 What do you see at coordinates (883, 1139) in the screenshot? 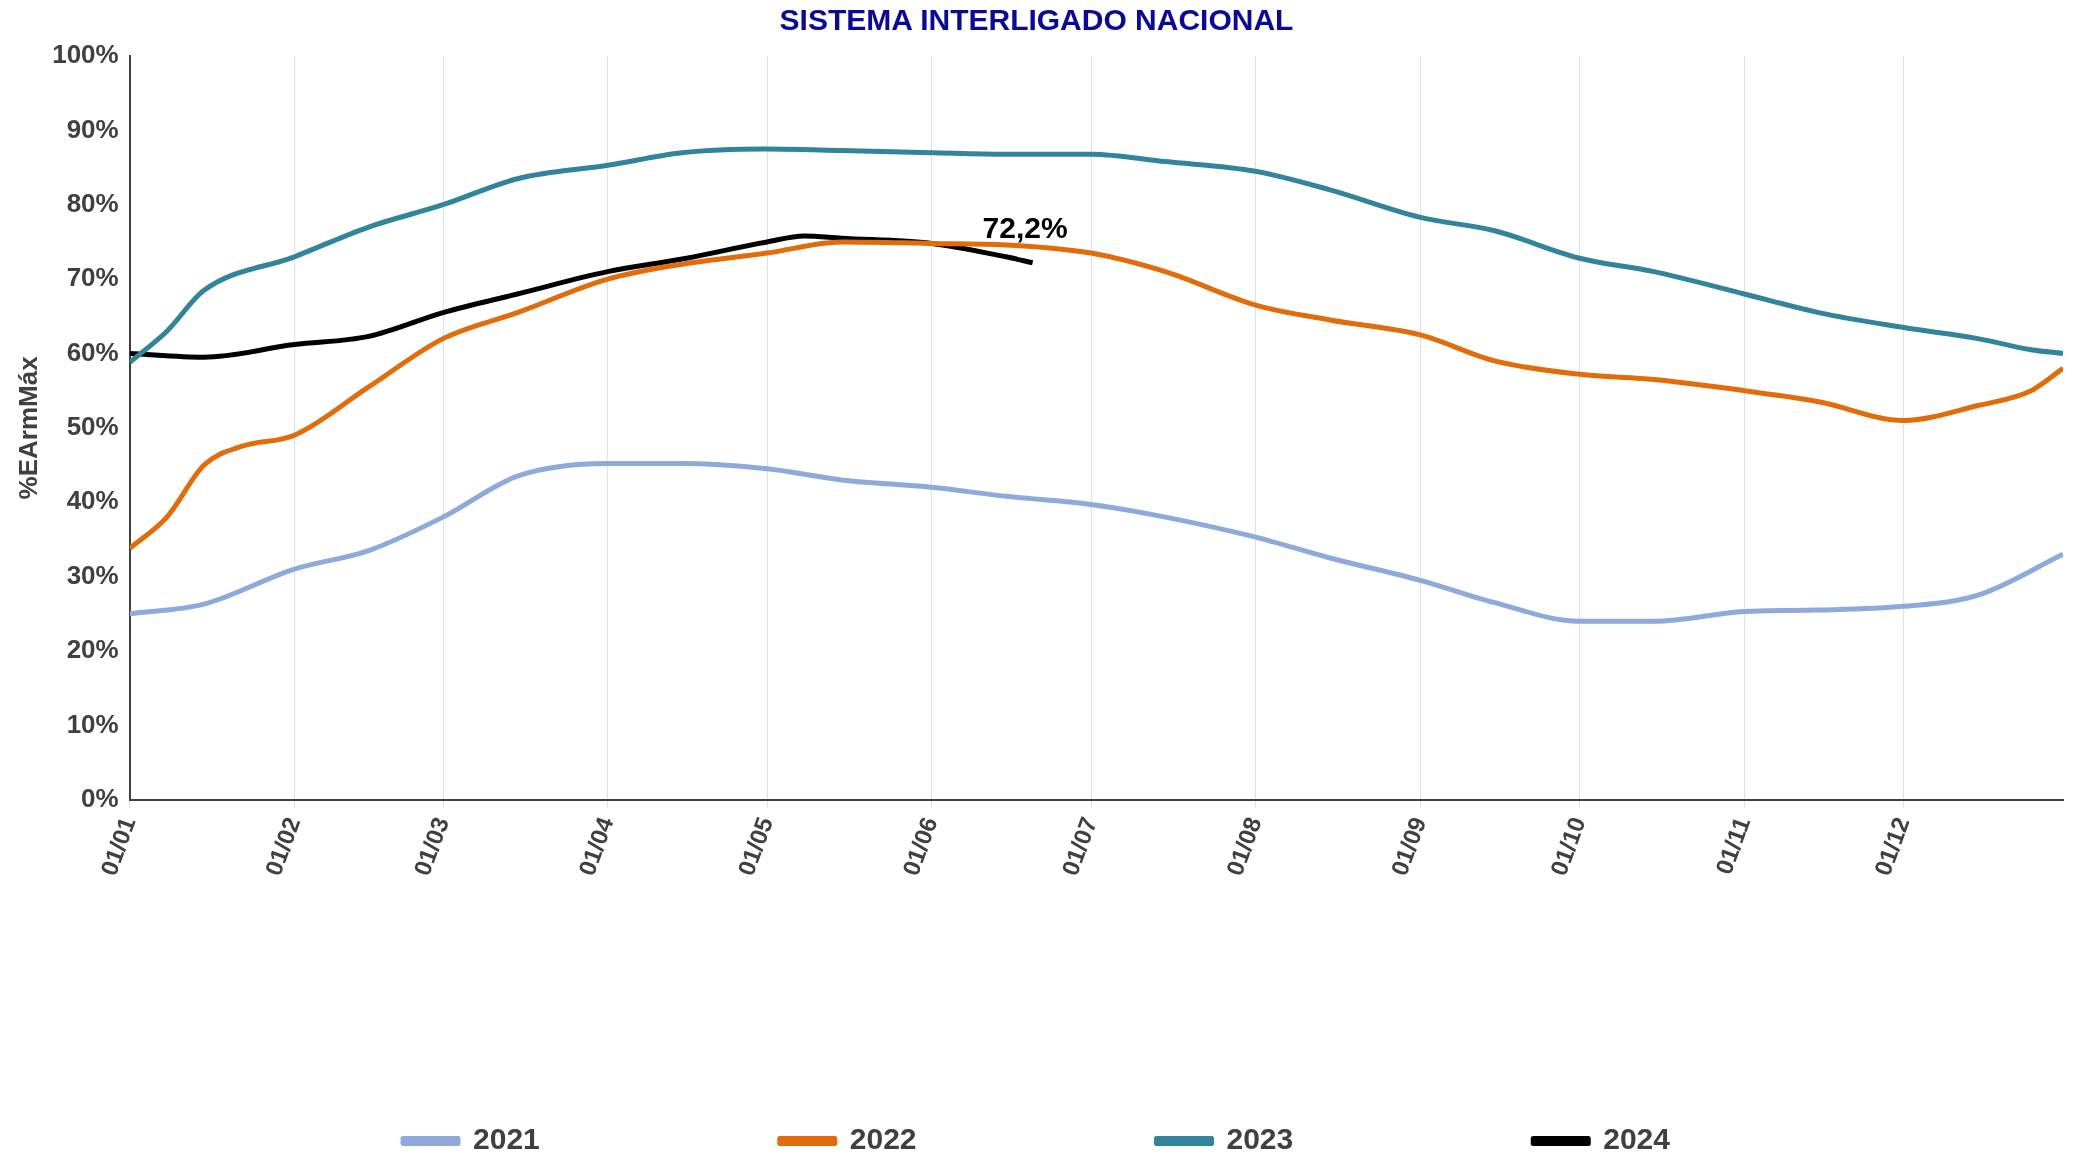
I see `legend-label: 2022` at bounding box center [883, 1139].